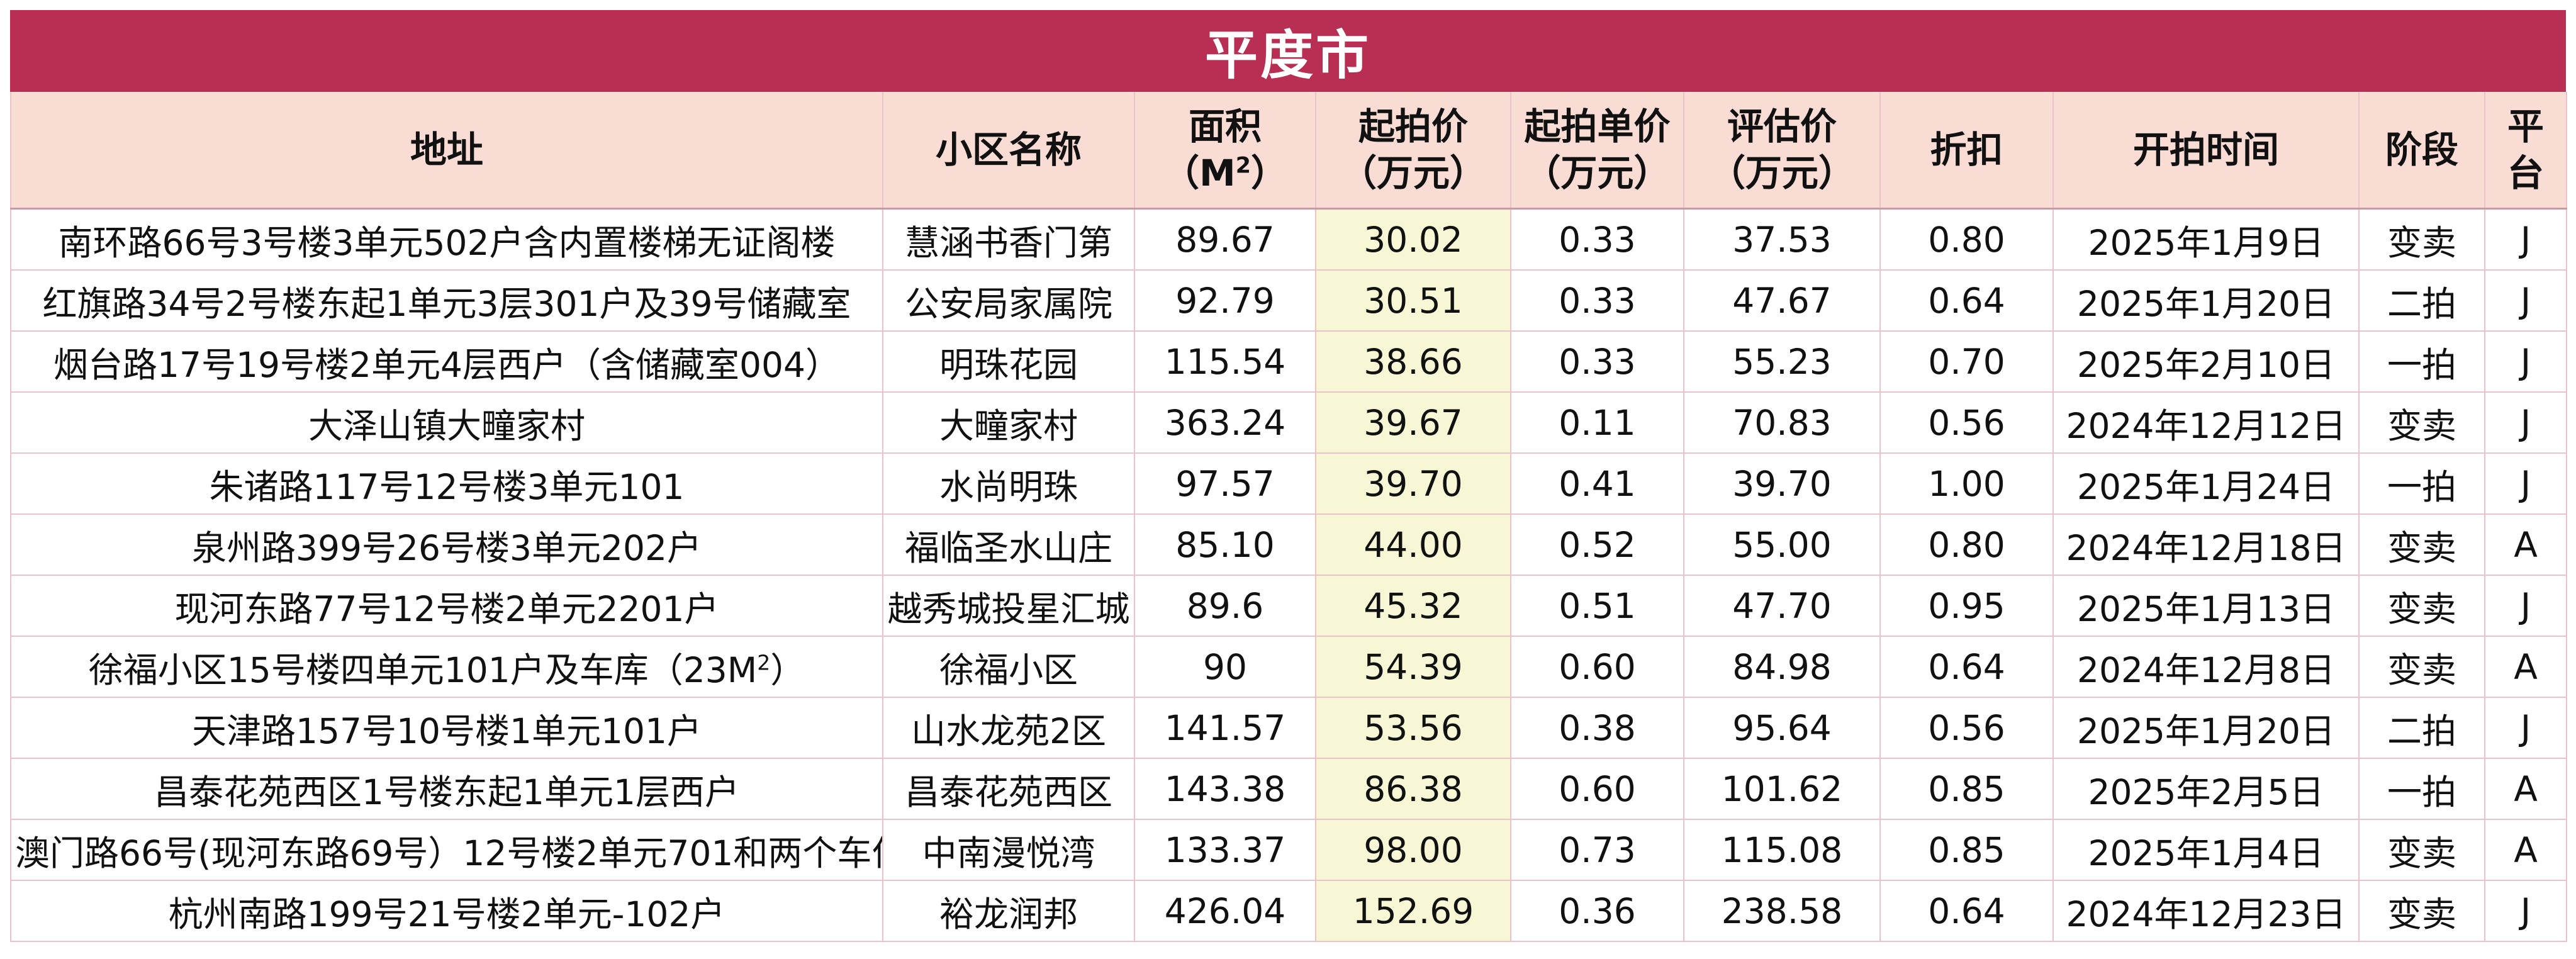 The width and height of the screenshot is (2576, 959). I want to click on cell-area: 92.79, so click(1225, 301).